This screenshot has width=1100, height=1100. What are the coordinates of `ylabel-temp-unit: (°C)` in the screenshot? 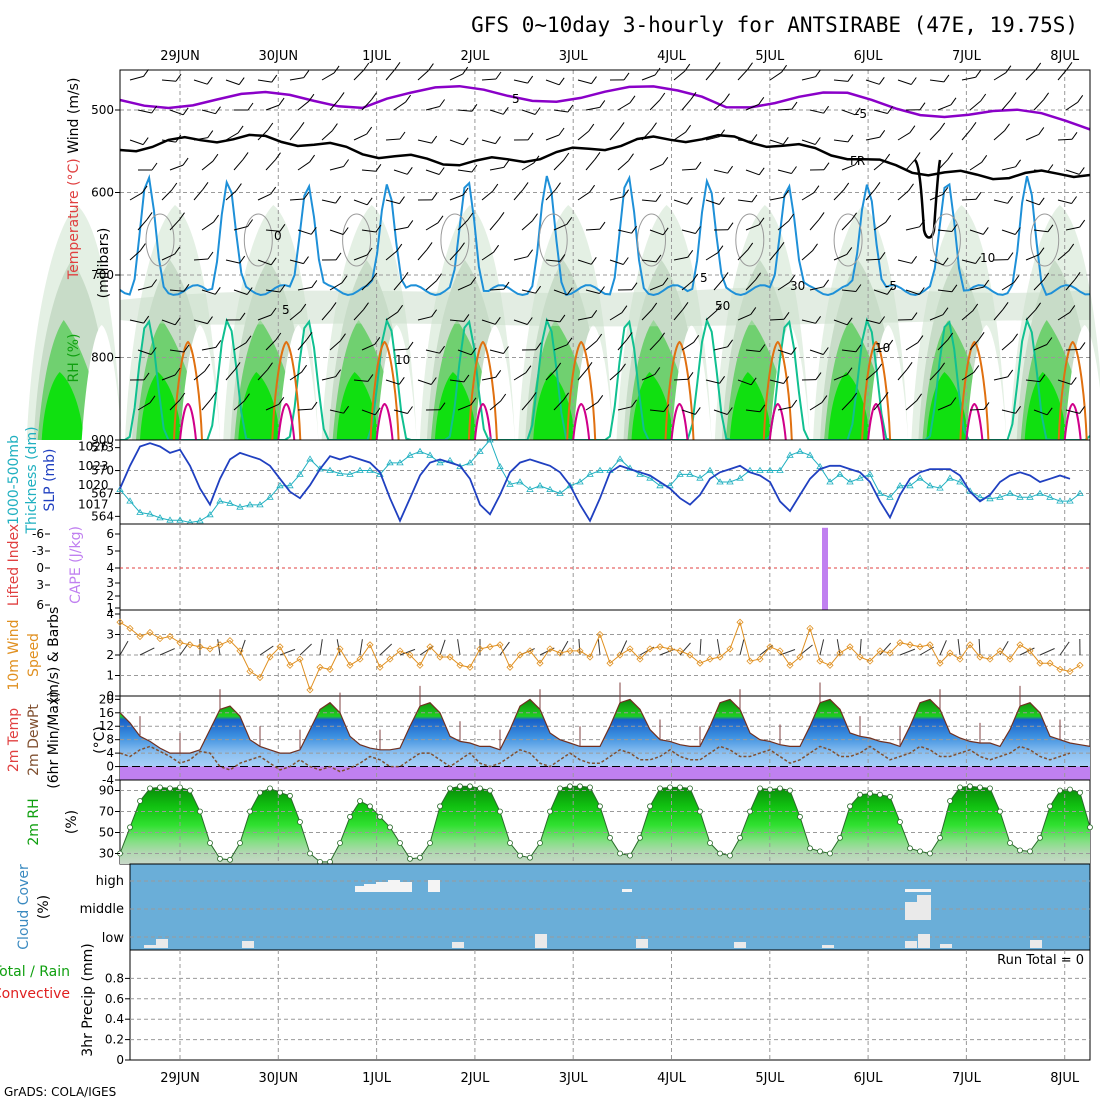 It's located at (100, 740).